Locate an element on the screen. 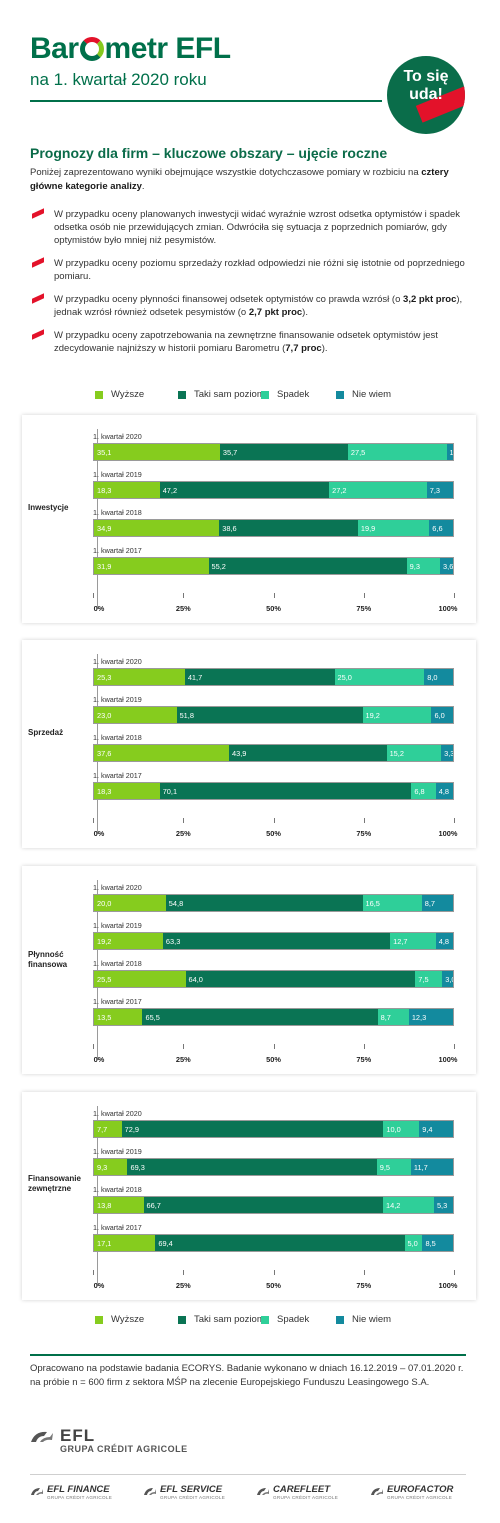 The width and height of the screenshot is (500, 1523). chart-legend-top: Wyższe Taki sam poziom Spadek Nie wiem is located at coordinates (250, 396).